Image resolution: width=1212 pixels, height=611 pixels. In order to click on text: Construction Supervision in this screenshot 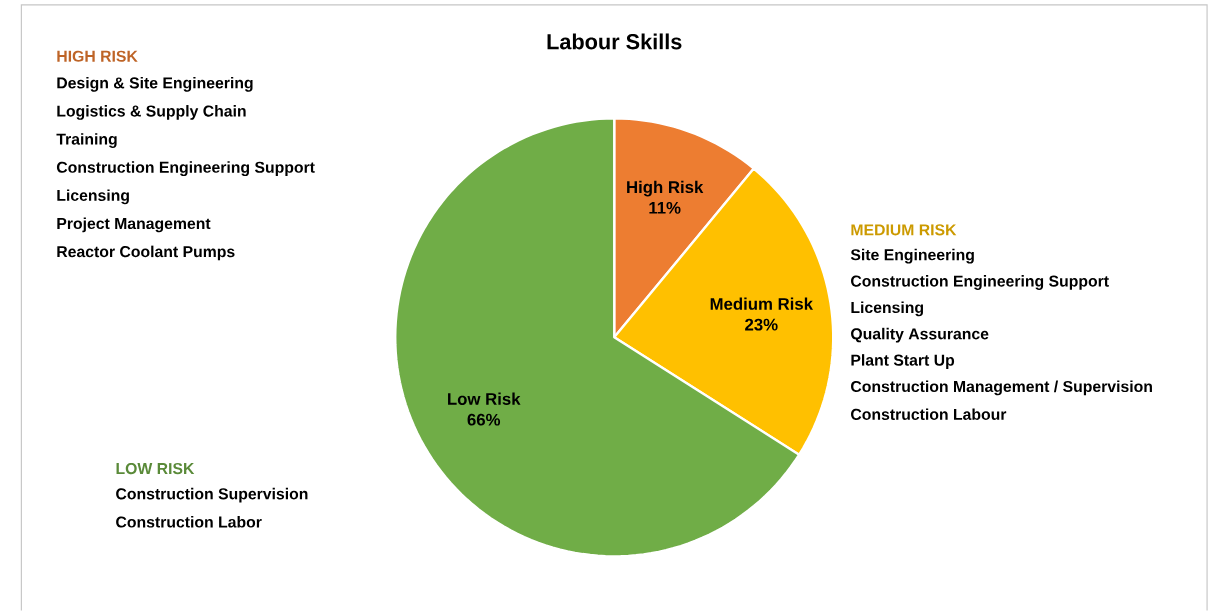, I will do `click(212, 495)`.